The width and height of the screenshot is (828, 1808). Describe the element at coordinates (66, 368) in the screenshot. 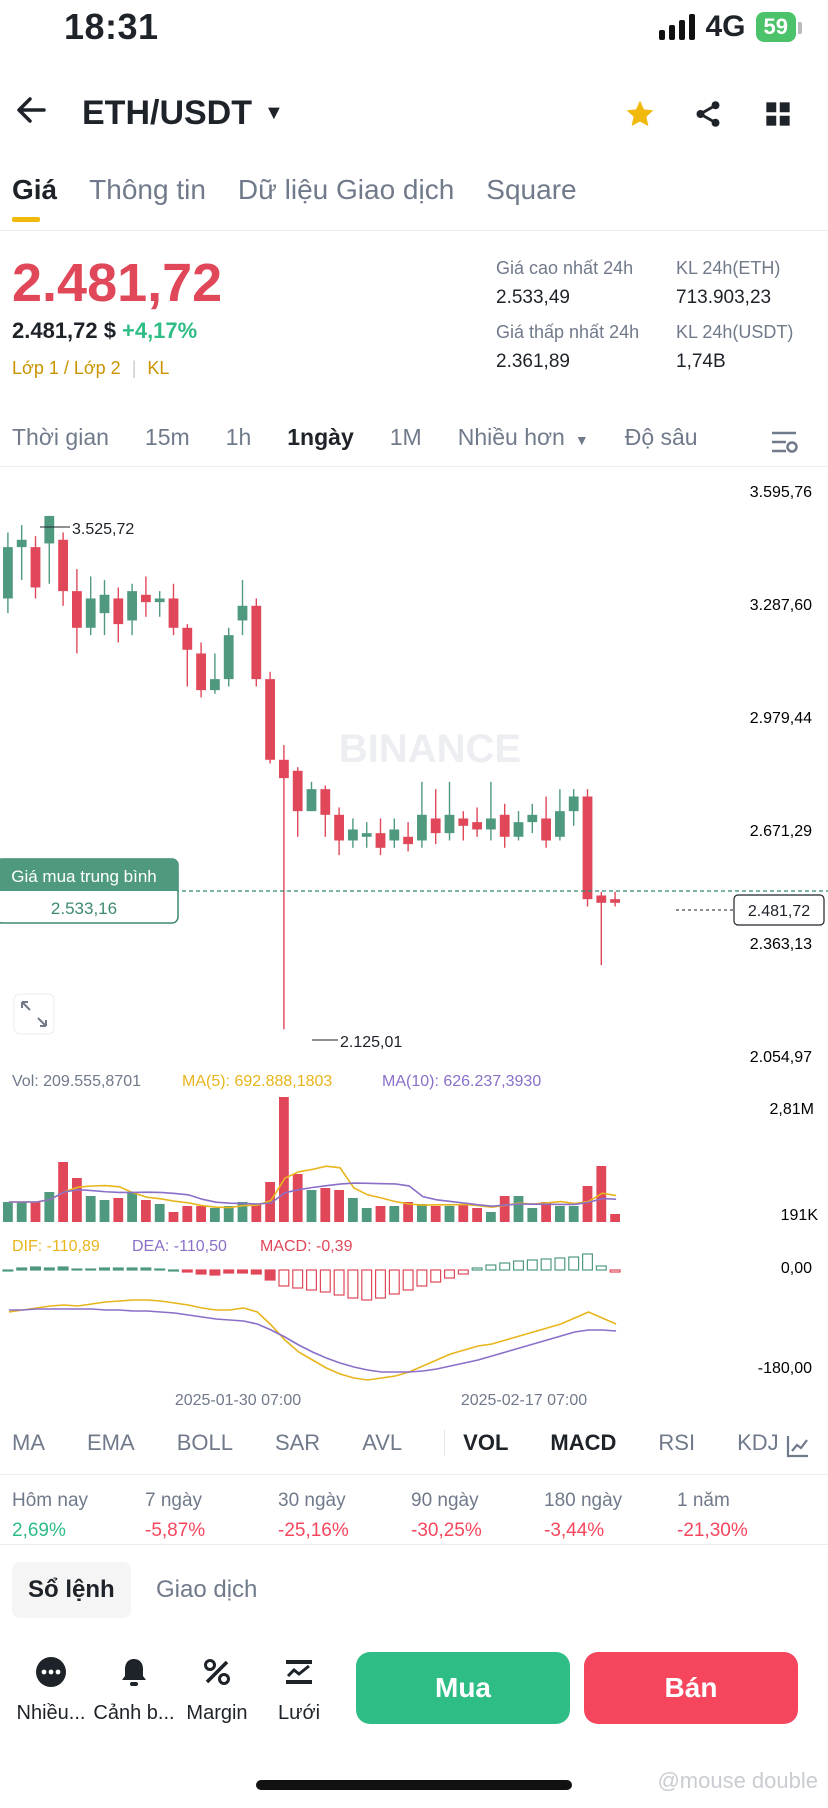

I see `tag-layer: Lớp 1 / Lớp 2` at that location.